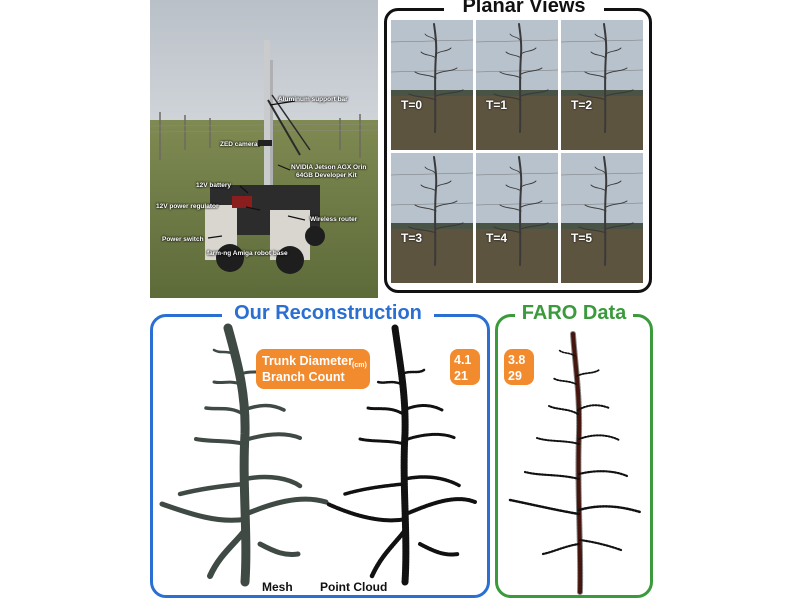  I want to click on callout-jetson-kit: 64GB Developer Kit, so click(326, 175).